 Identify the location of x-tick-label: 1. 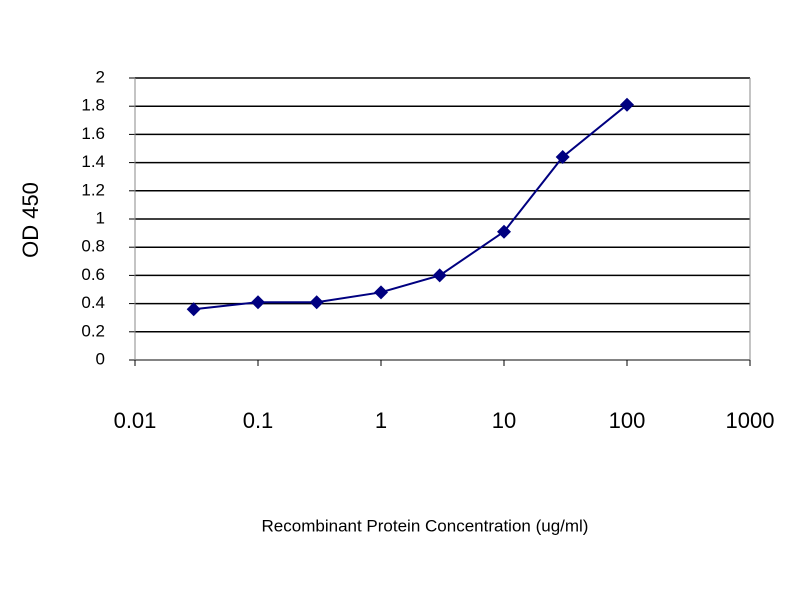
(381, 420).